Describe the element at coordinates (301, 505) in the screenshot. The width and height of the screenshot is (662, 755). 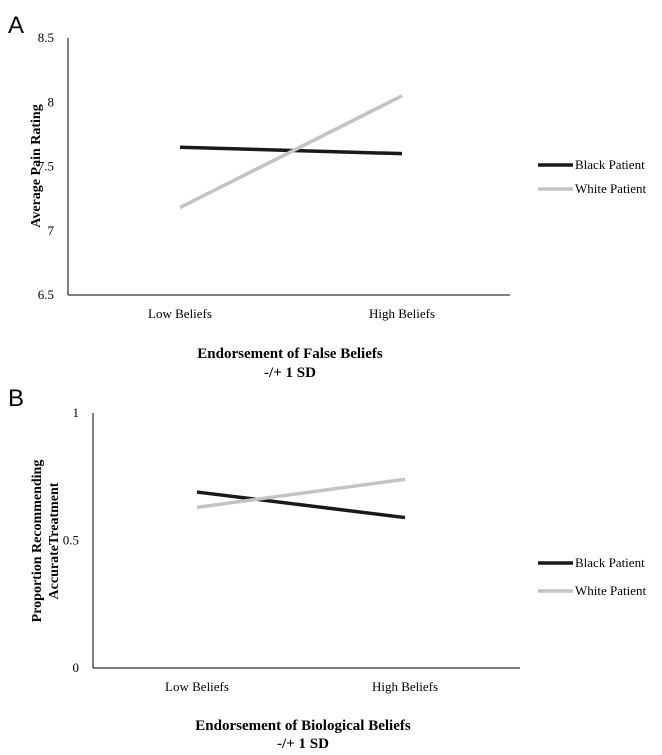
I see `series-line-black-patient` at that location.